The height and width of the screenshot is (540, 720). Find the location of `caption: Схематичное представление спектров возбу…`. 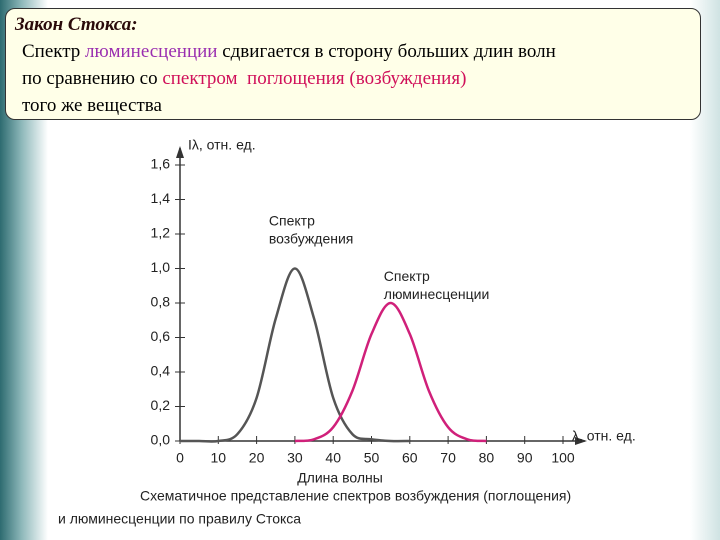

caption: Схематичное представление спектров возбу… is located at coordinates (355, 496).